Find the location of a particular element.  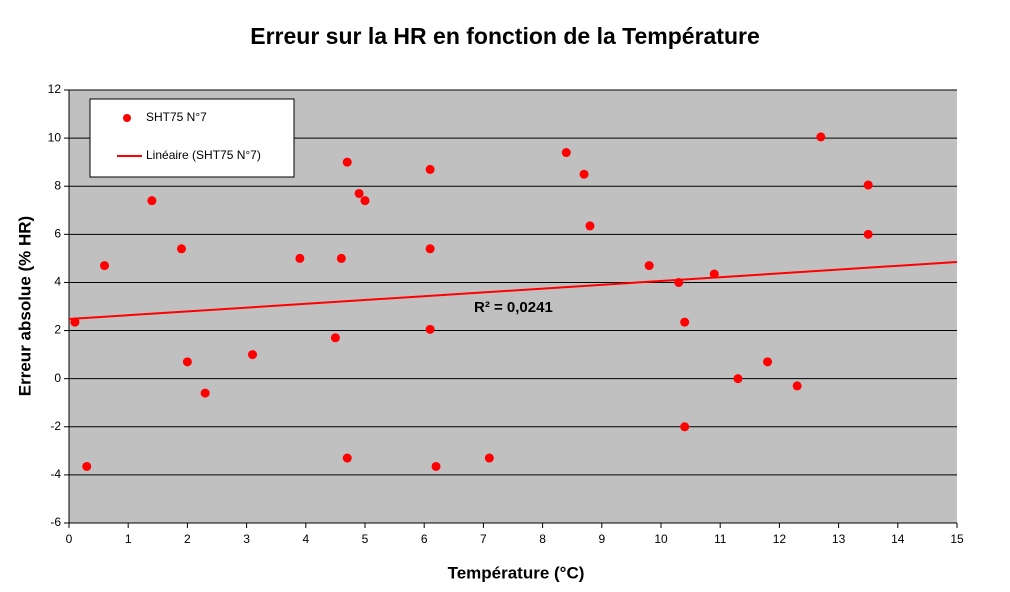

y-tick-label: 0 is located at coordinates (57, 378).